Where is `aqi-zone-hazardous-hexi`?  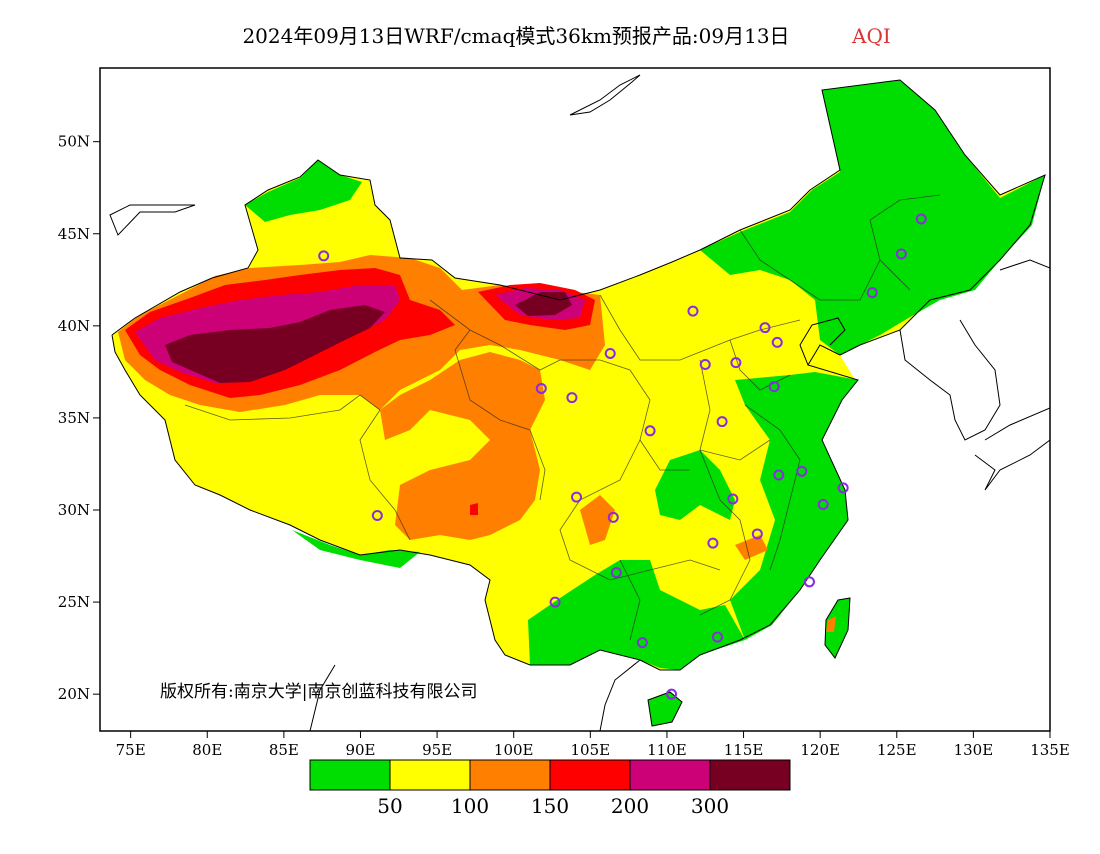
aqi-zone-hazardous-hexi is located at coordinates (543, 304).